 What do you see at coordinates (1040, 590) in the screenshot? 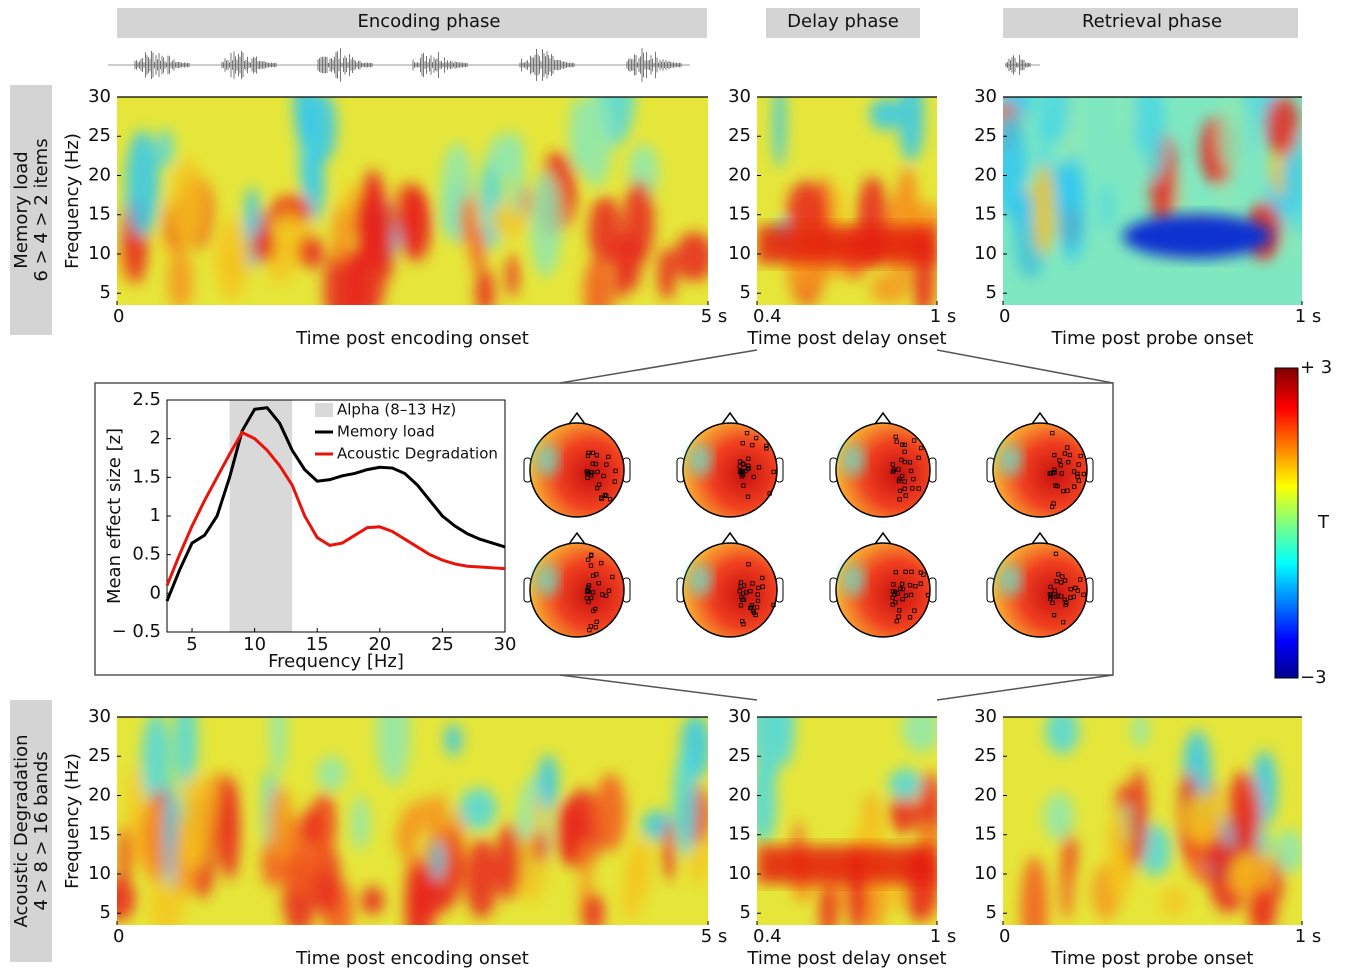
I see `topo-head` at bounding box center [1040, 590].